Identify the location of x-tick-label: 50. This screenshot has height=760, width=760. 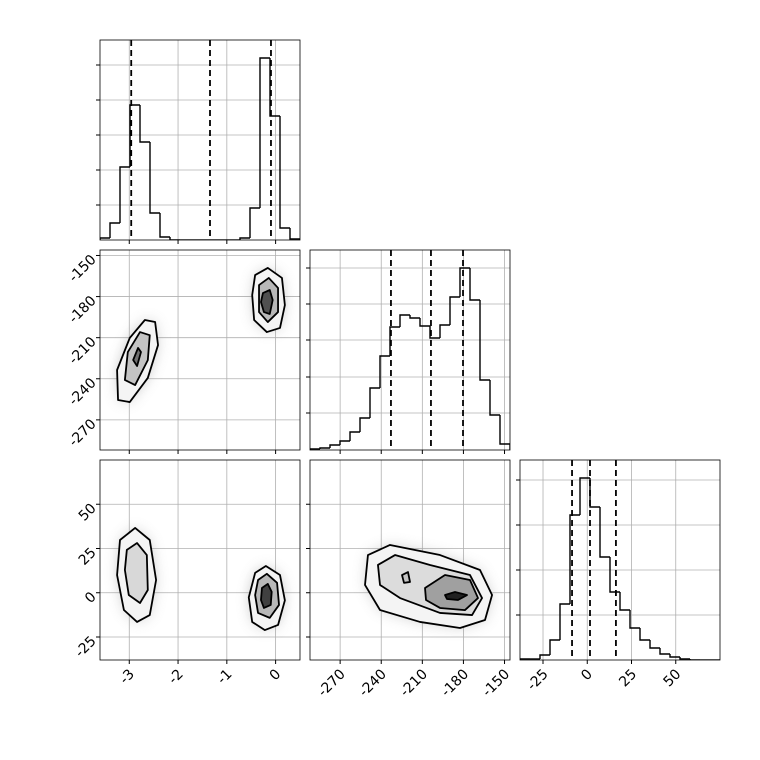
(672, 678).